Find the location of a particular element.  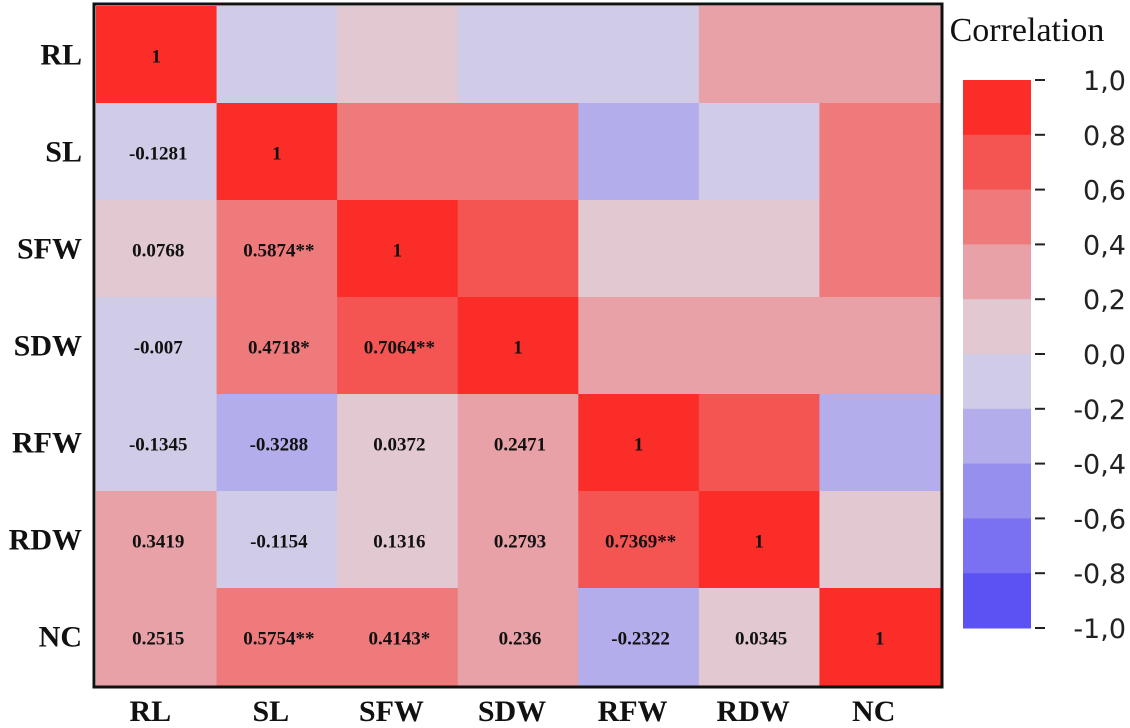

cell-value-sl-sl: 1 is located at coordinates (277, 154).